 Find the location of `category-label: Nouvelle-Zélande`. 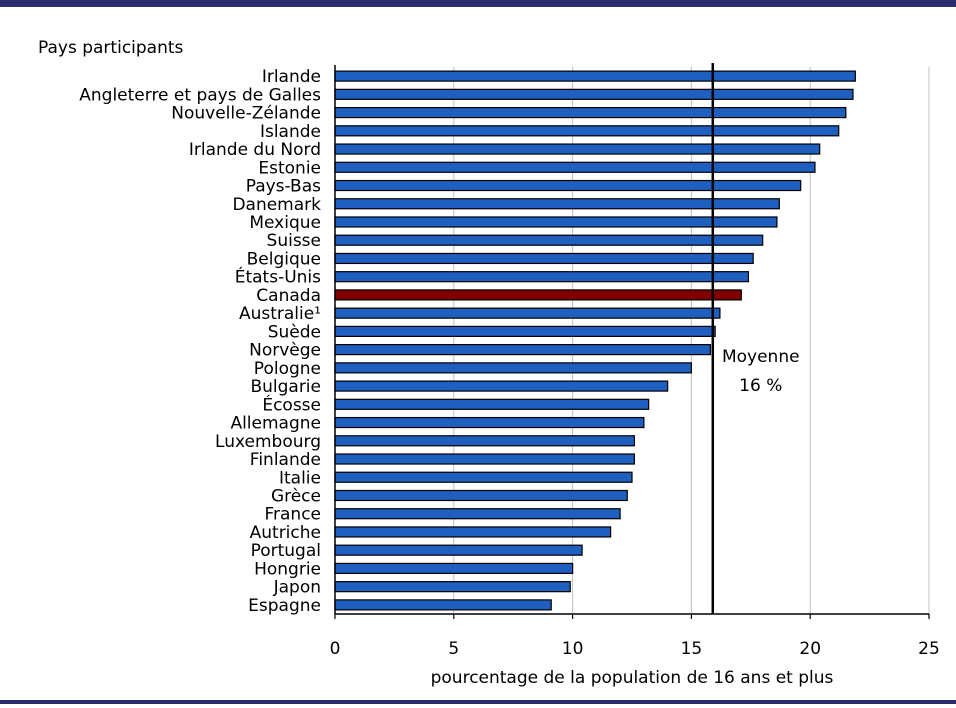

category-label: Nouvelle-Zélande is located at coordinates (246, 114).